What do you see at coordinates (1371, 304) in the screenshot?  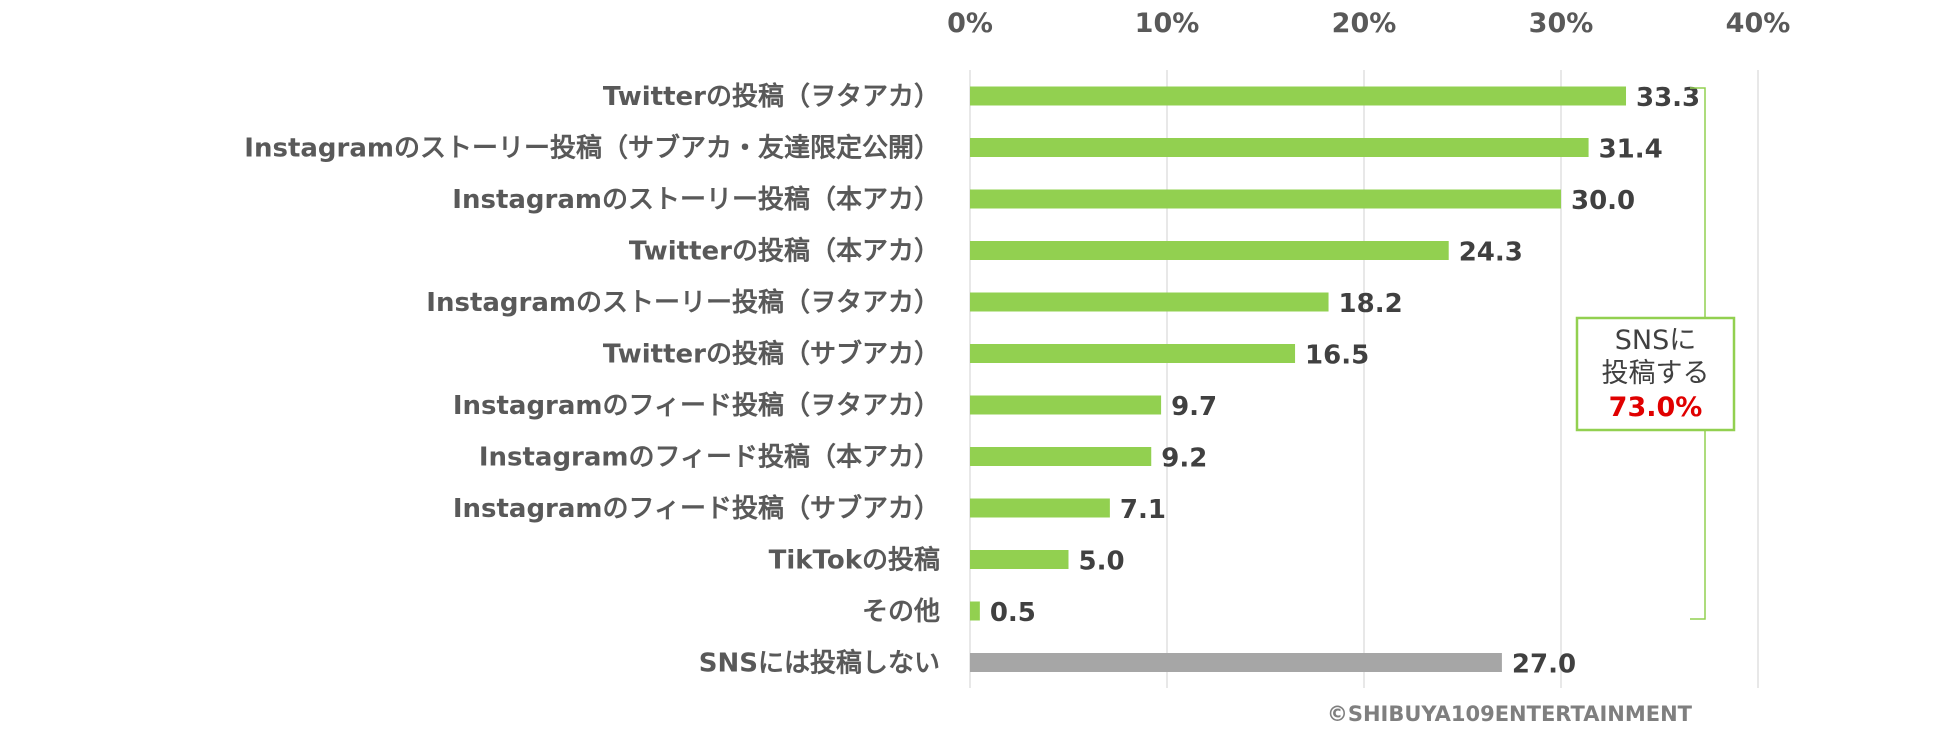 I see `value-label: 18.2` at bounding box center [1371, 304].